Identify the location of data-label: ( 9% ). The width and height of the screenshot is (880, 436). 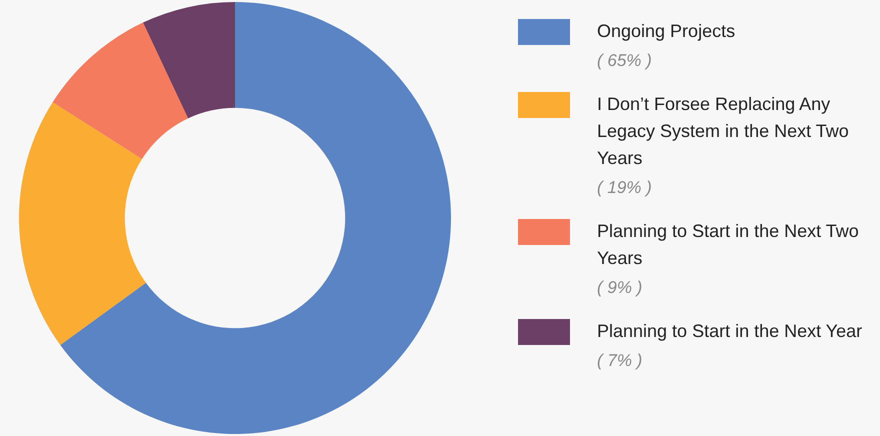
(620, 288).